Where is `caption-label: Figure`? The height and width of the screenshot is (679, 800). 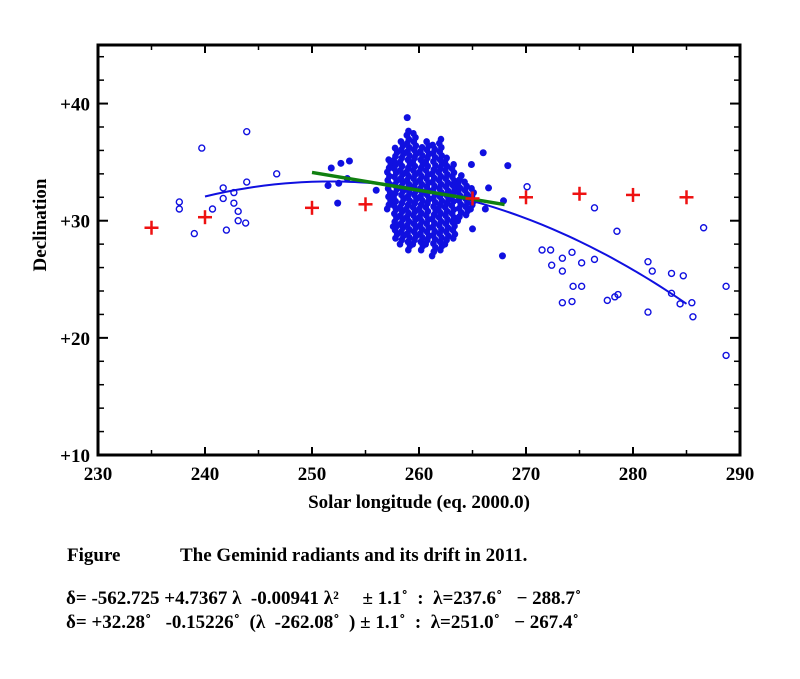
caption-label: Figure is located at coordinates (94, 555).